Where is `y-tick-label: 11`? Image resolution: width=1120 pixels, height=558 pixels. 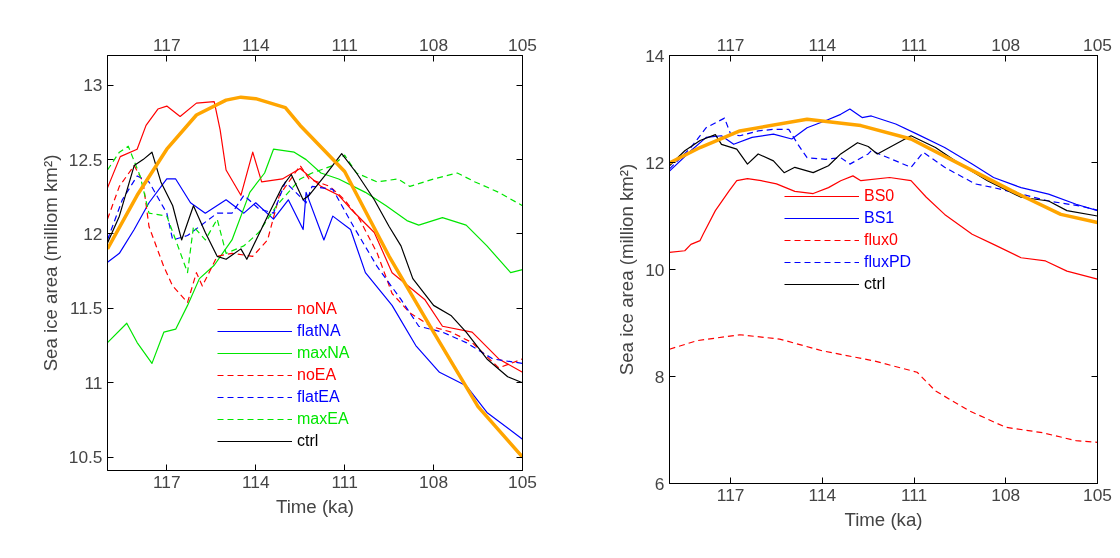 y-tick-label: 11 is located at coordinates (93, 382).